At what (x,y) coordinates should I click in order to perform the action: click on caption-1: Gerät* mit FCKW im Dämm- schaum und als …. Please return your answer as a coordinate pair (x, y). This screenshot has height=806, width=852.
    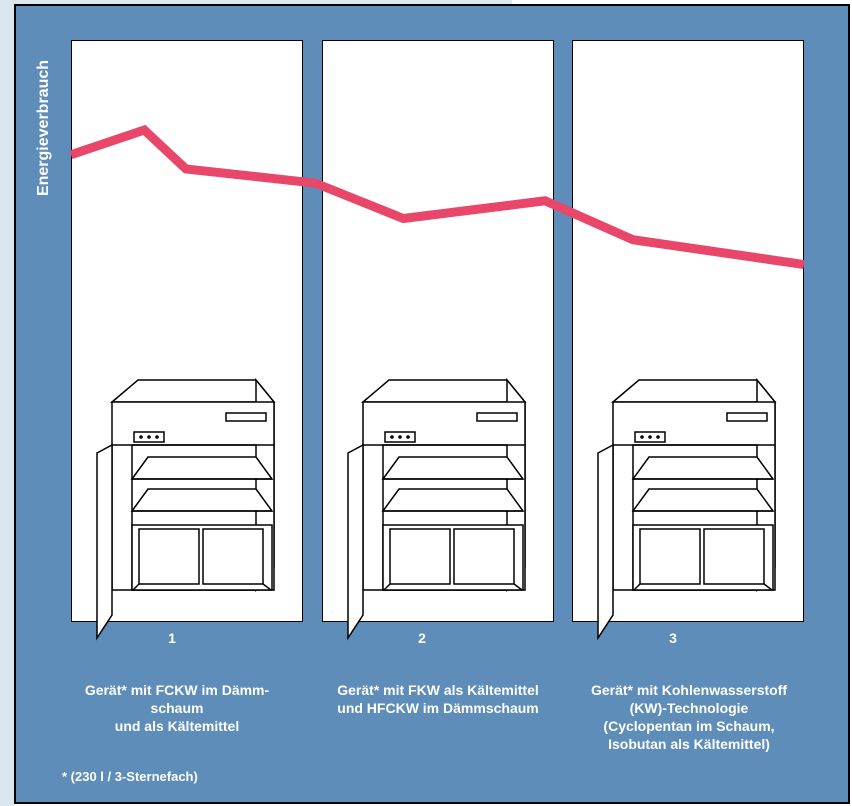
    Looking at the image, I should click on (177, 708).